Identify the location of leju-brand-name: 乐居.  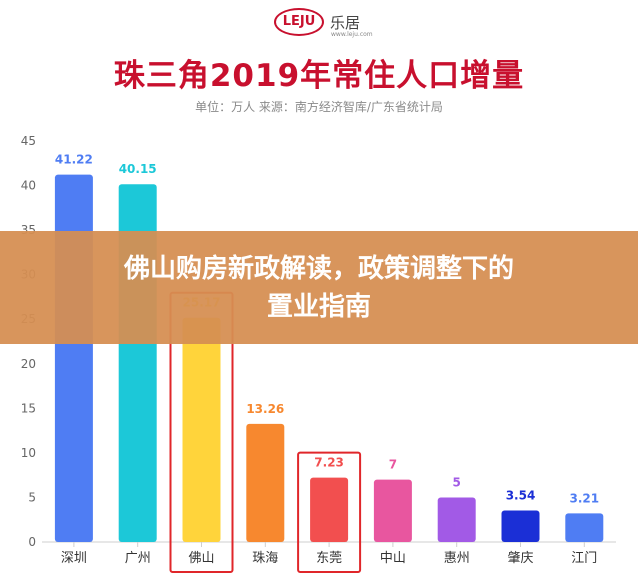
(345, 23).